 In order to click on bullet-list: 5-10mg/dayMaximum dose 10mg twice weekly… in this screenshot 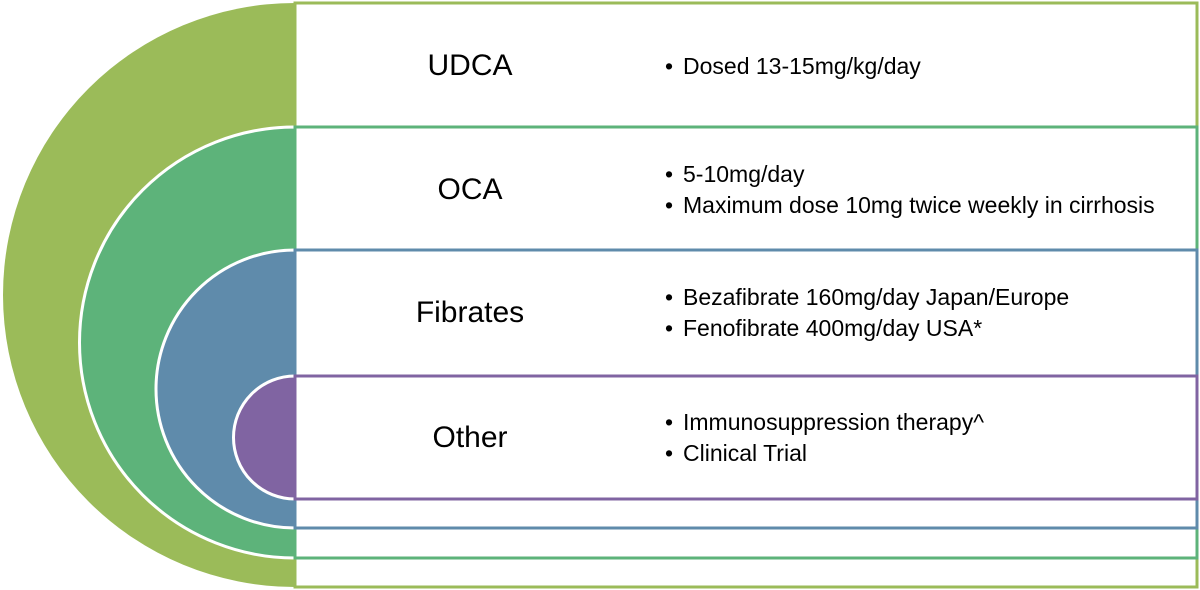, I will do `click(915, 190)`.